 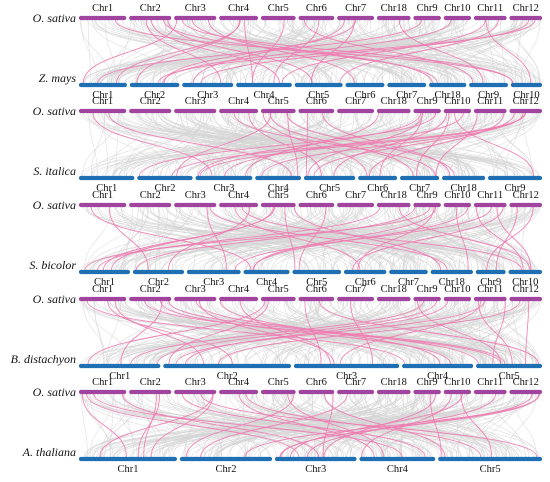 What do you see at coordinates (490, 8) in the screenshot?
I see `chromosome-label: Chr11` at bounding box center [490, 8].